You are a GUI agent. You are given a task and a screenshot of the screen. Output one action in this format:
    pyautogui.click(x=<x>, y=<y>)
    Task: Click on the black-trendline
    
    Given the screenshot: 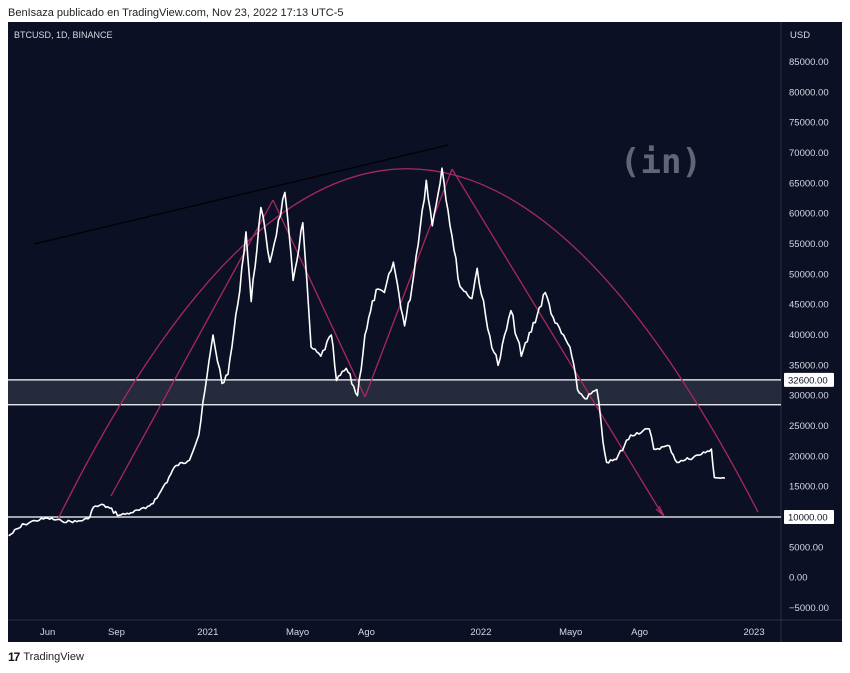 What is the action you would take?
    pyautogui.click(x=241, y=194)
    